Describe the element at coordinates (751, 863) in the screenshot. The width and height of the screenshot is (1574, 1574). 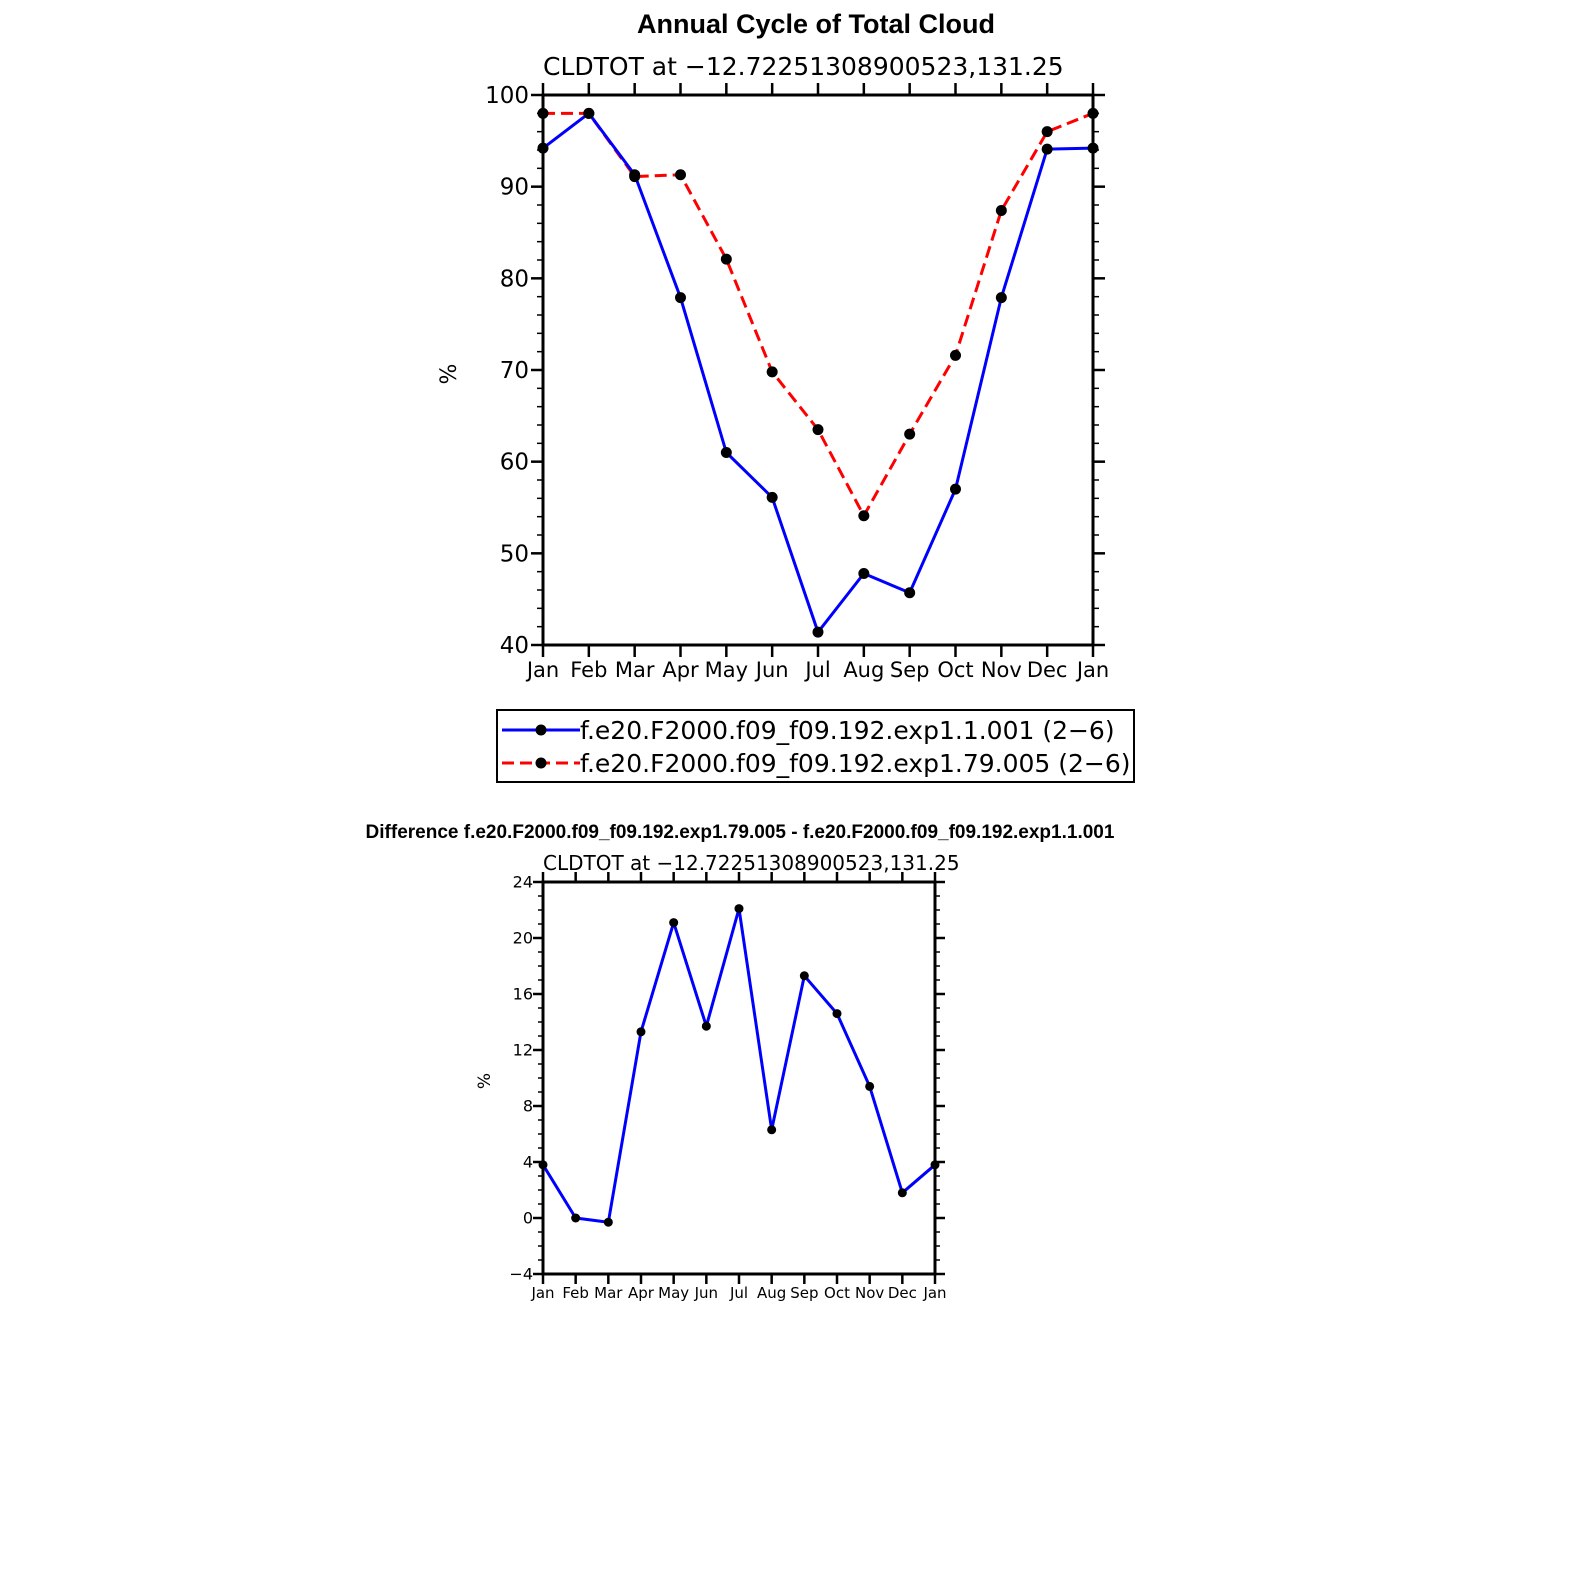
I see `difference-chart-subtitle: CLDTOT at −12.72251308900523,131.25` at that location.